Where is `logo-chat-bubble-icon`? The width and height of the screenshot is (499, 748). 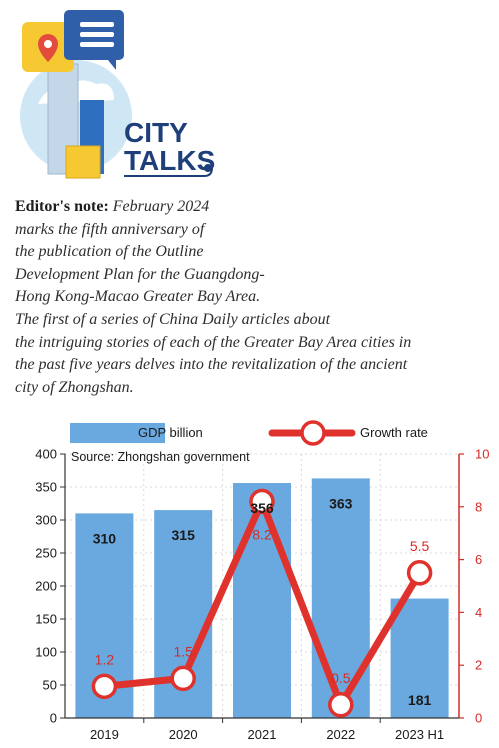
logo-chat-bubble-icon is located at coordinates (94, 40).